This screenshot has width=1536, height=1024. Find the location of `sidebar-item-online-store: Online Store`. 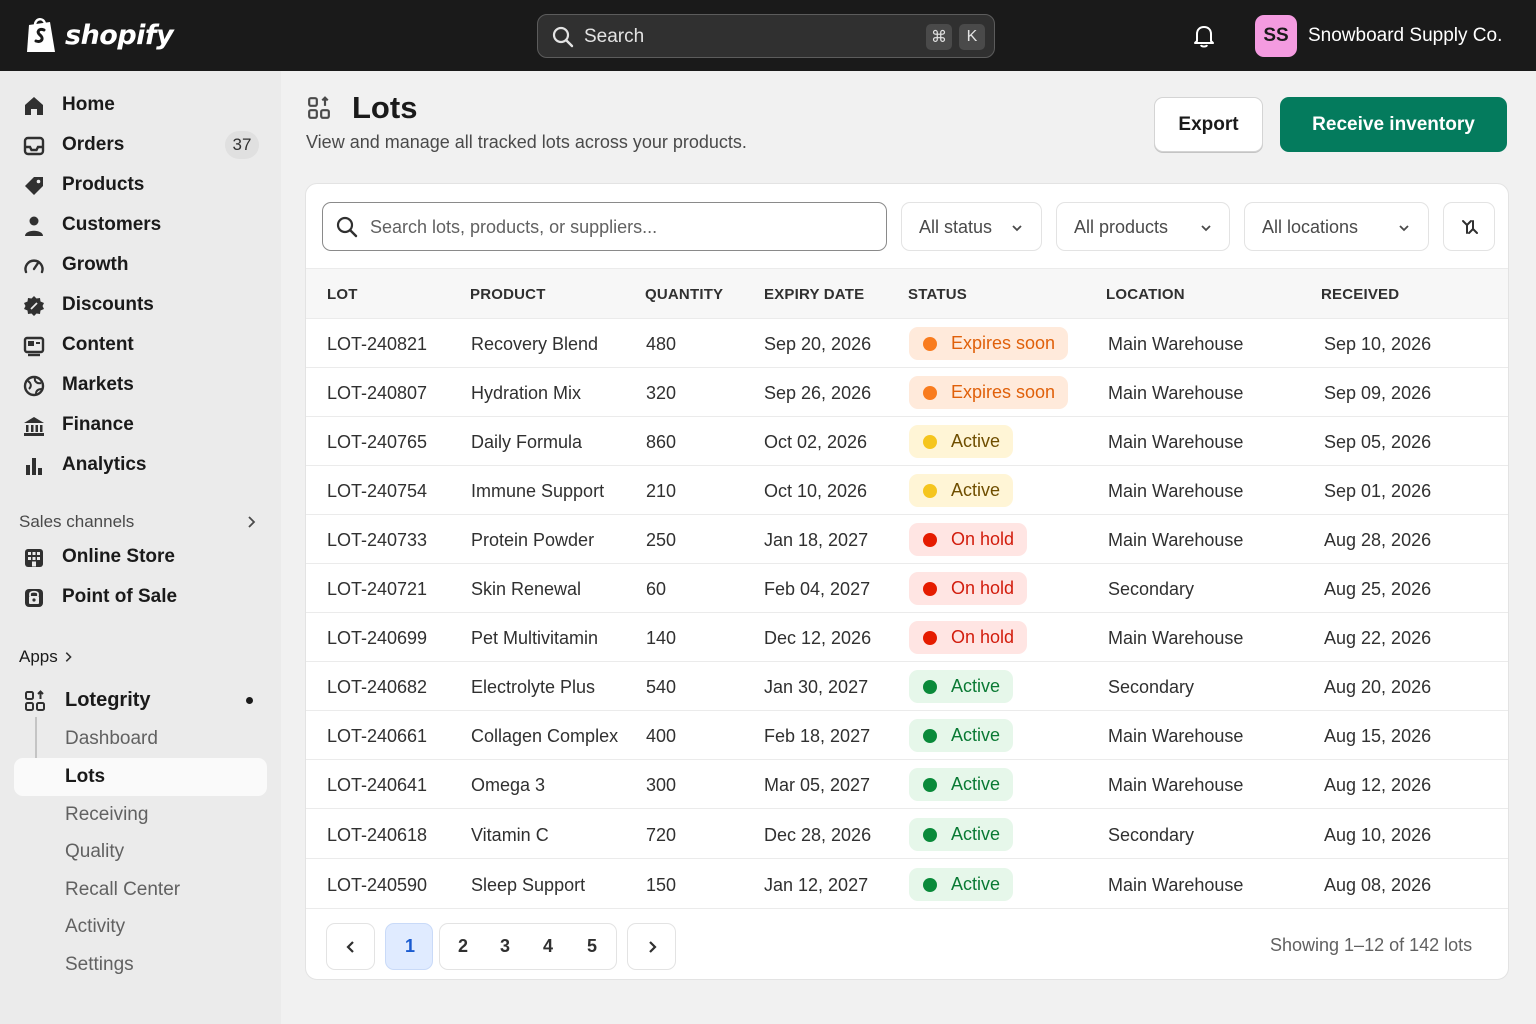

sidebar-item-online-store: Online Store is located at coordinates (140, 557).